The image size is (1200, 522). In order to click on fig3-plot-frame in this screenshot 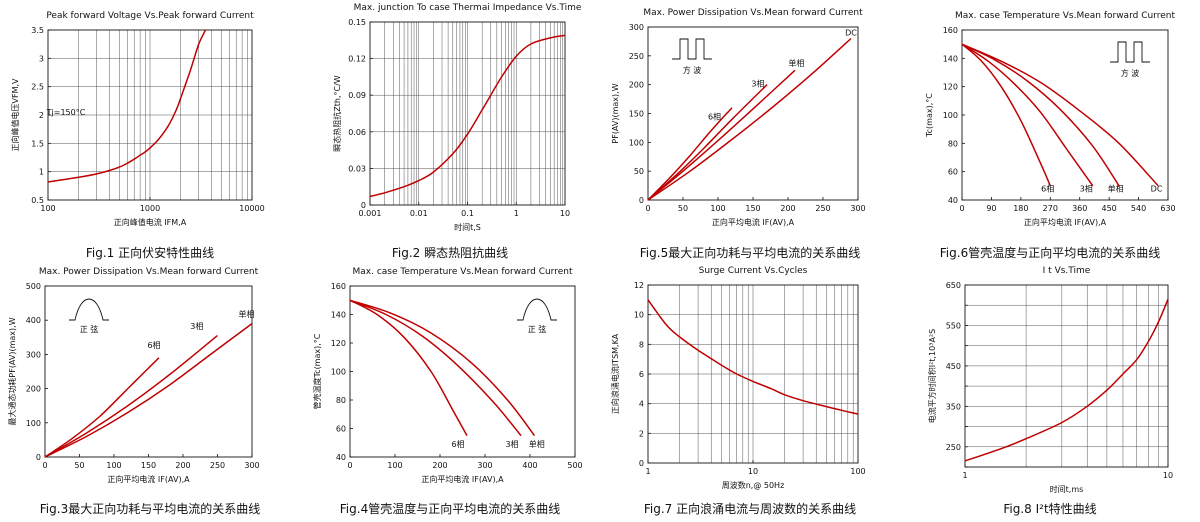, I will do `click(148, 371)`.